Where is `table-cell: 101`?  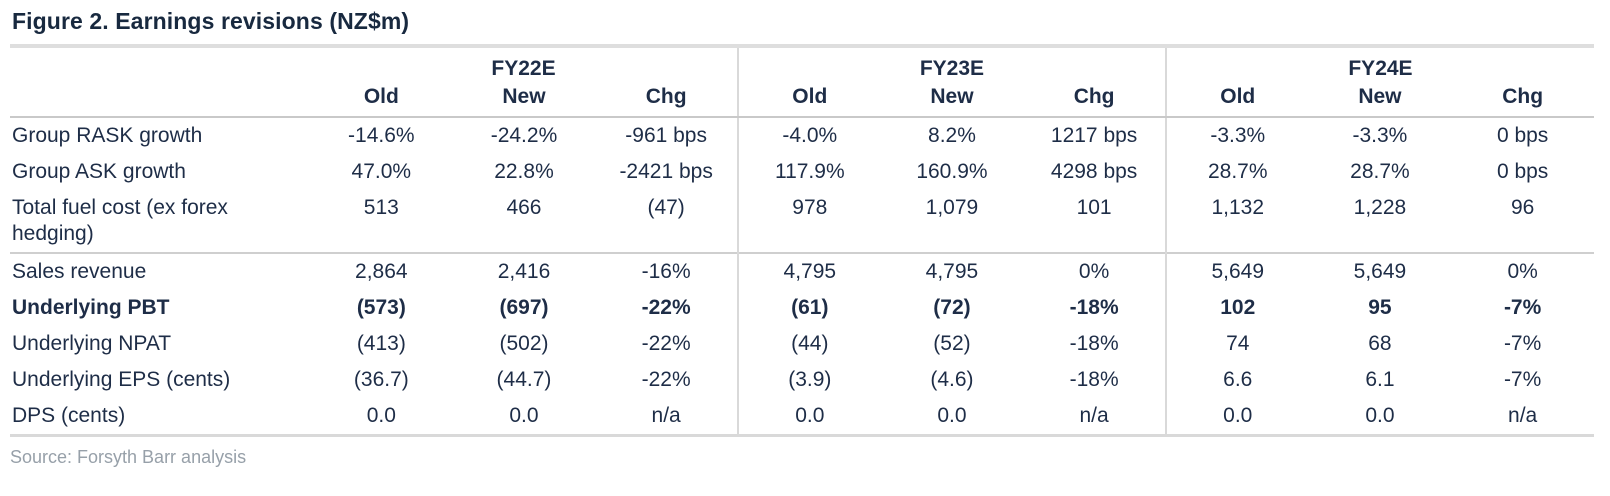
table-cell: 101 is located at coordinates (1094, 207).